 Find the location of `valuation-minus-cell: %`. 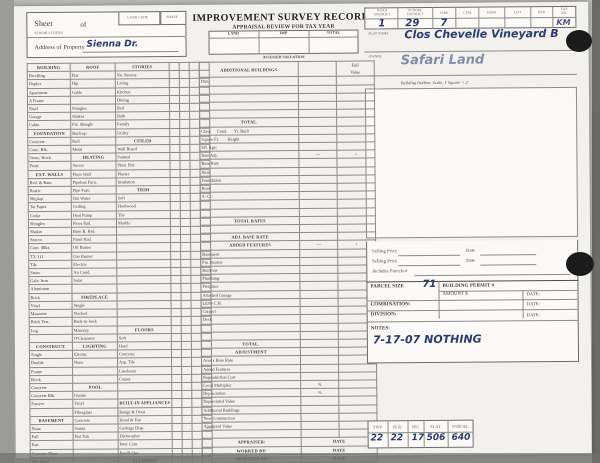

valuation-minus-cell: % is located at coordinates (319, 384).